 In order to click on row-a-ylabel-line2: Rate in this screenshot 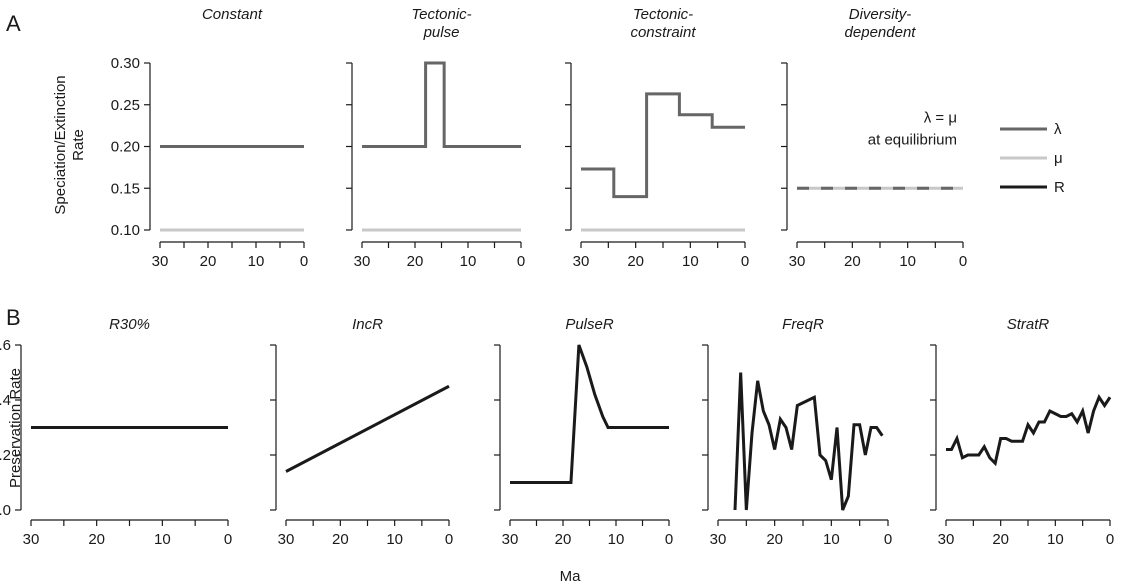, I will do `click(78, 145)`.